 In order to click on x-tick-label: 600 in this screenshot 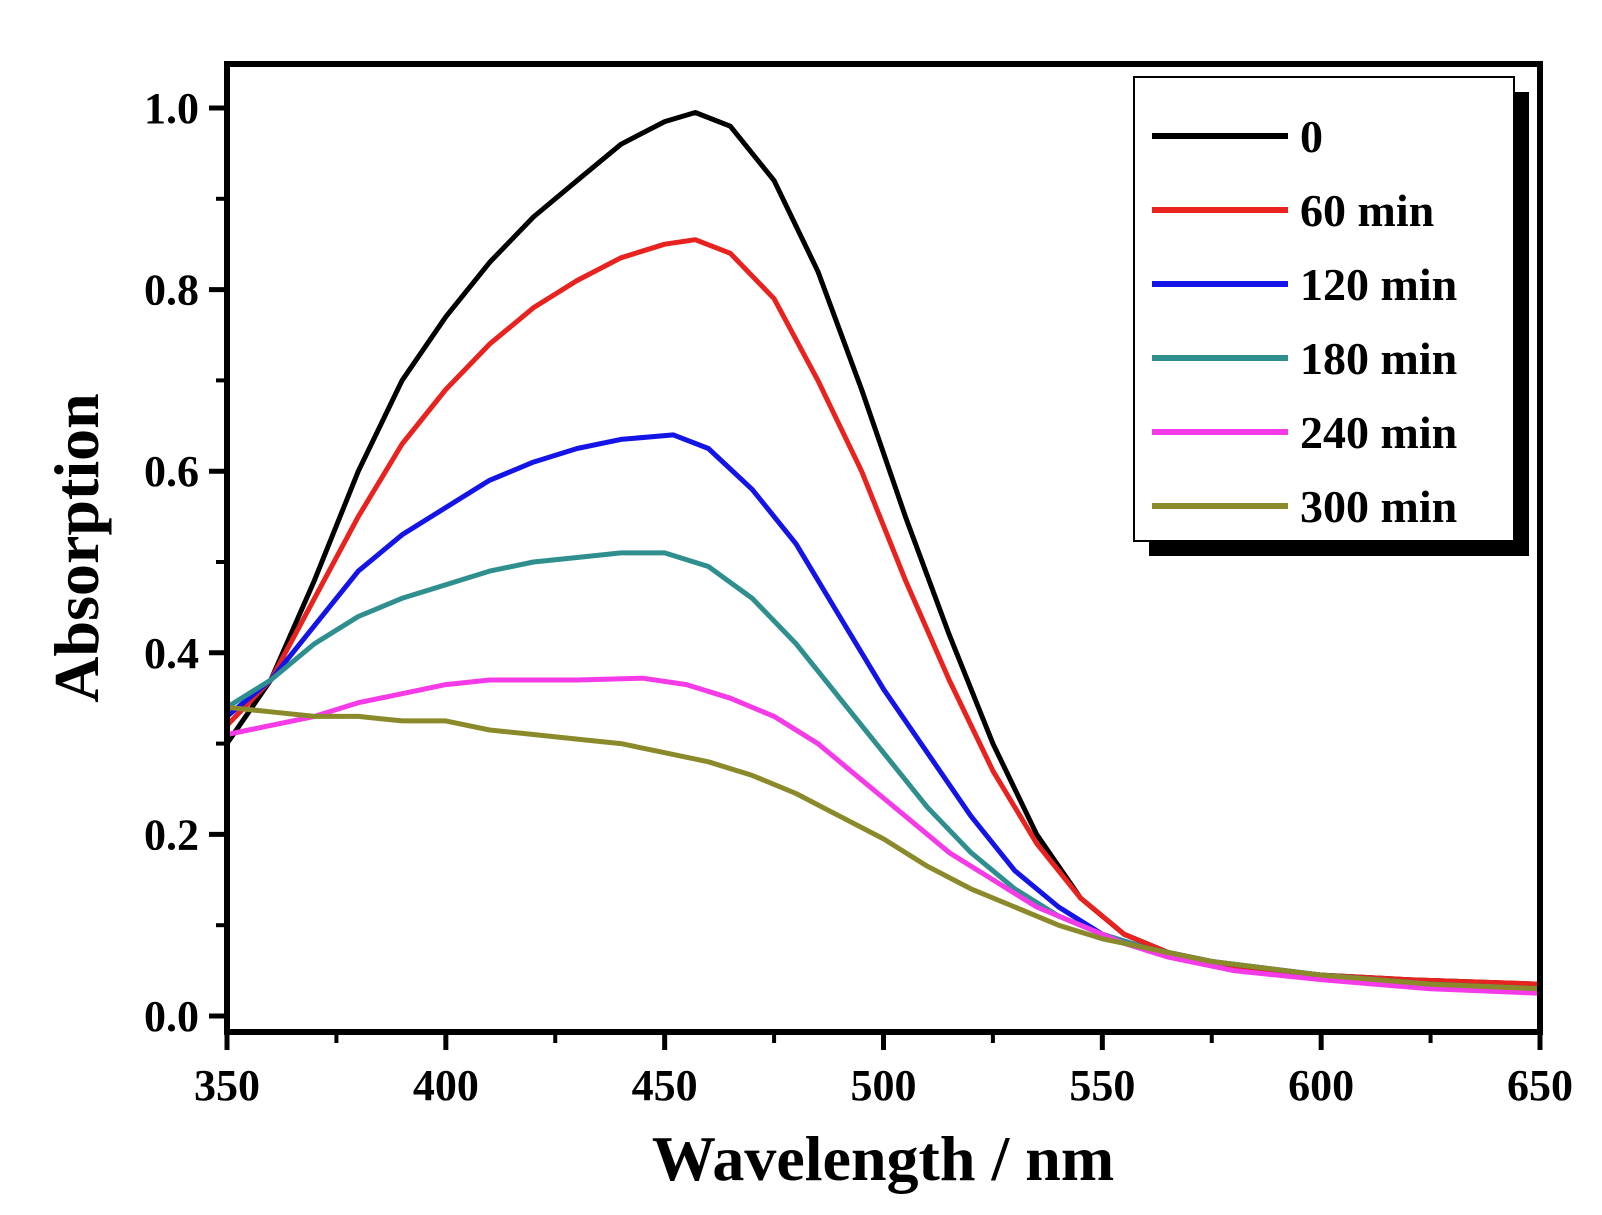, I will do `click(1321, 1085)`.